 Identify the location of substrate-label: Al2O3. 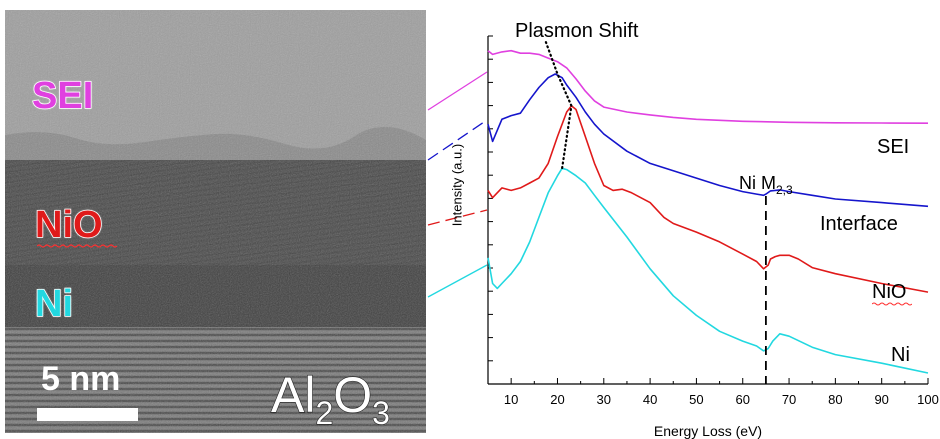
(330, 399).